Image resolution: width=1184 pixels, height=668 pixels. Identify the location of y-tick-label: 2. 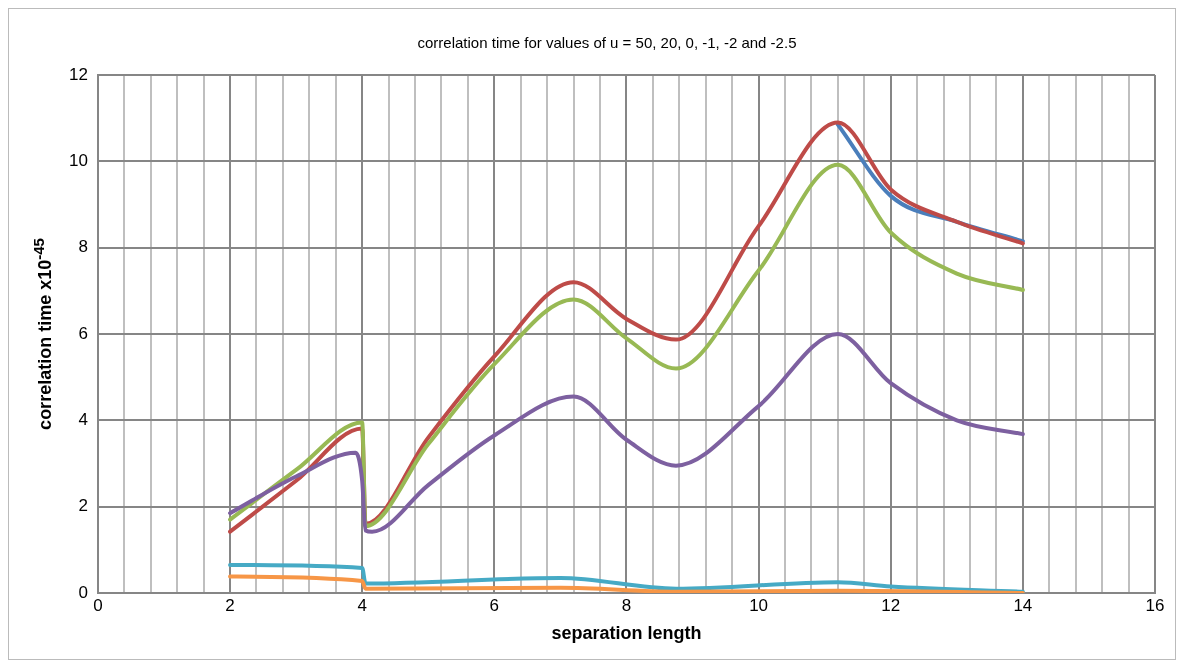
(83, 506).